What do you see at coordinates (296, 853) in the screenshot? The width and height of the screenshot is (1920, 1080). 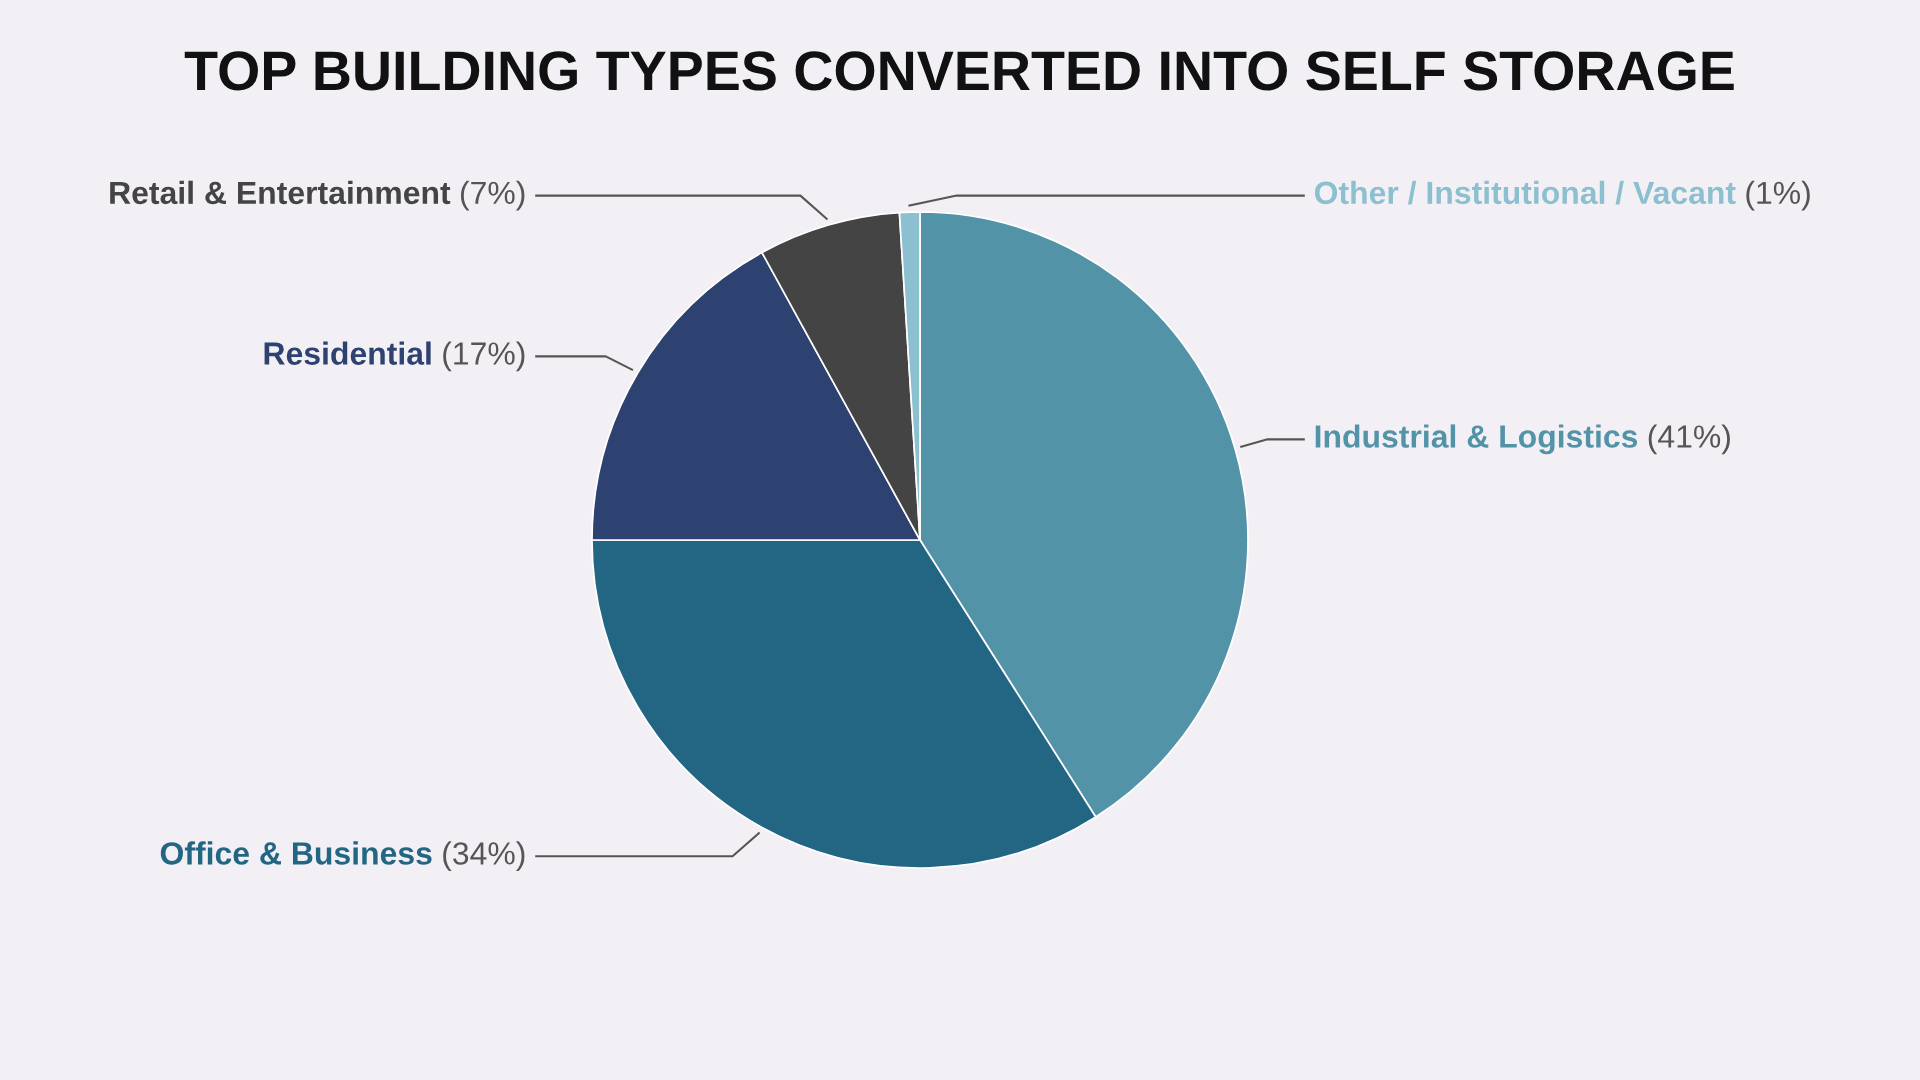 I see `slice-label: Office & Business` at bounding box center [296, 853].